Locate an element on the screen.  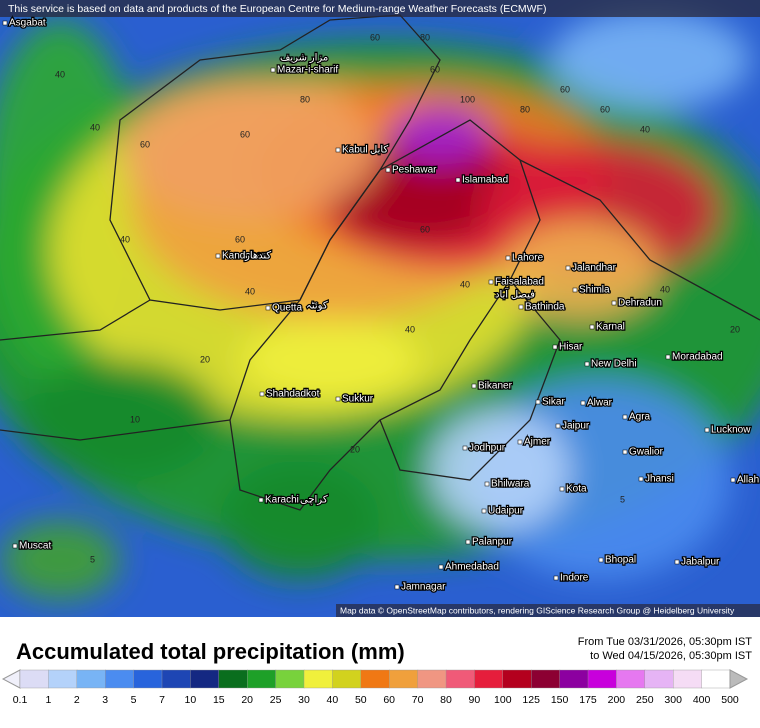
city-label: Muscat is located at coordinates (35, 546).